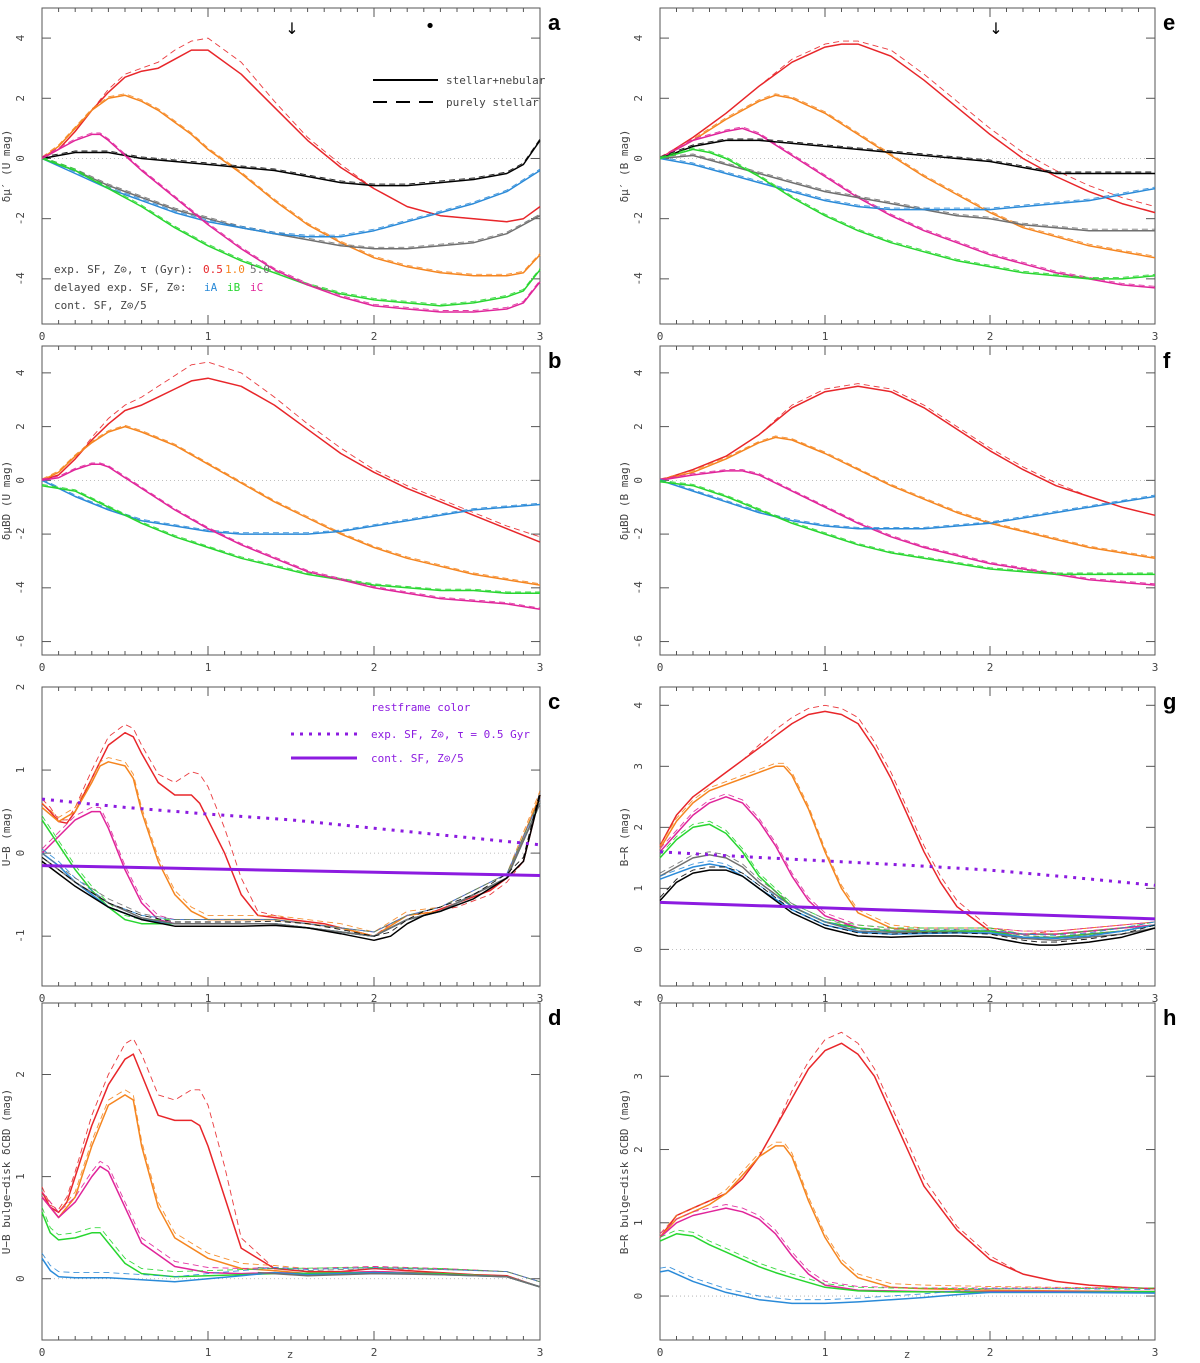 This screenshot has width=1200, height=1363. Describe the element at coordinates (907, 157) in the screenshot. I see `panel-e-series-black` at that location.